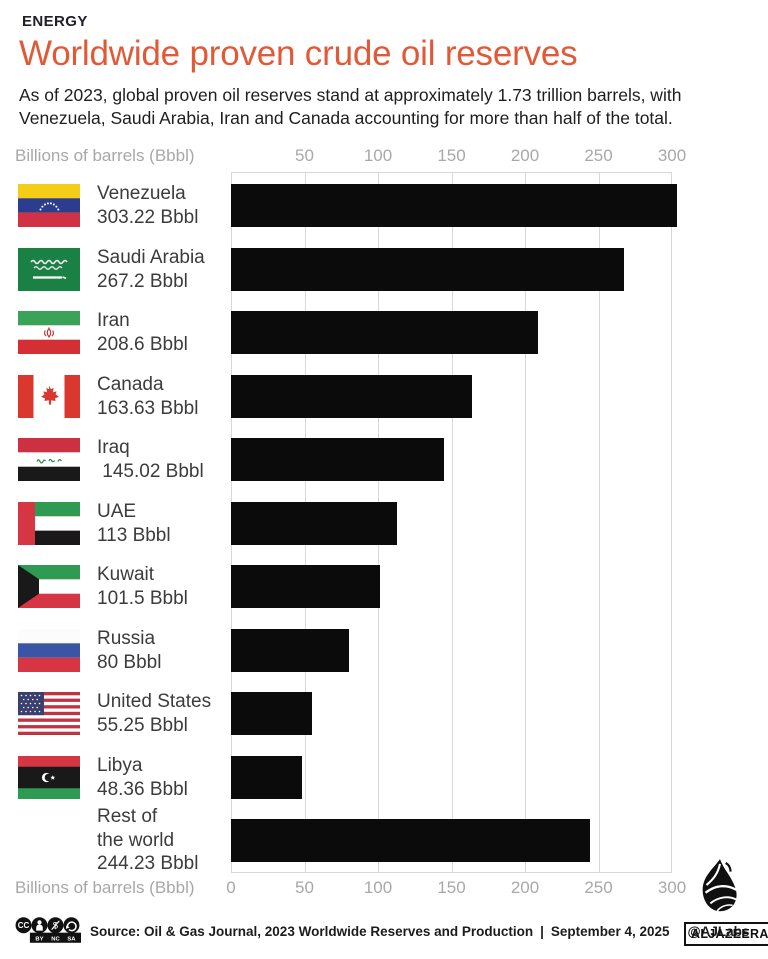 This screenshot has width=768, height=959. I want to click on iran-flag-icon, so click(49, 332).